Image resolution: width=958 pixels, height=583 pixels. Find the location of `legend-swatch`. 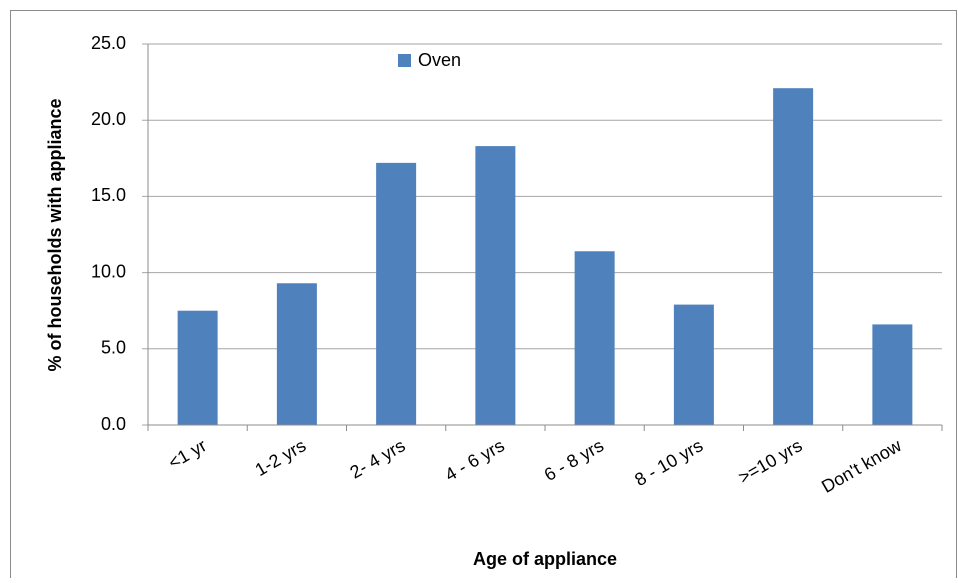

legend-swatch is located at coordinates (404, 60).